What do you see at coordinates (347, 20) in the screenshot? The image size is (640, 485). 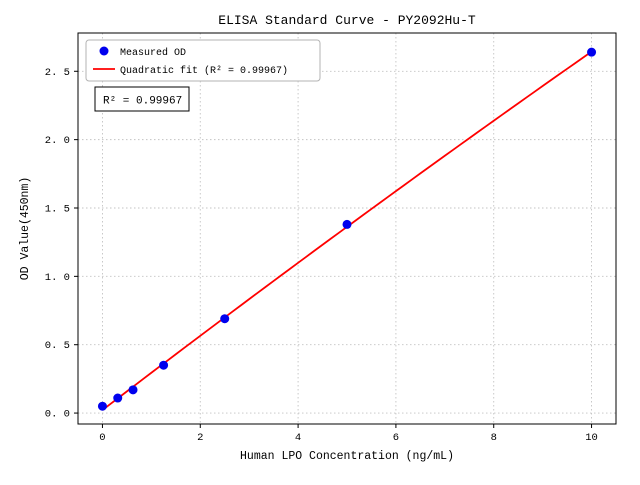 I see `chart-title: ELISA Standard Curve - PY2092Hu-T` at bounding box center [347, 20].